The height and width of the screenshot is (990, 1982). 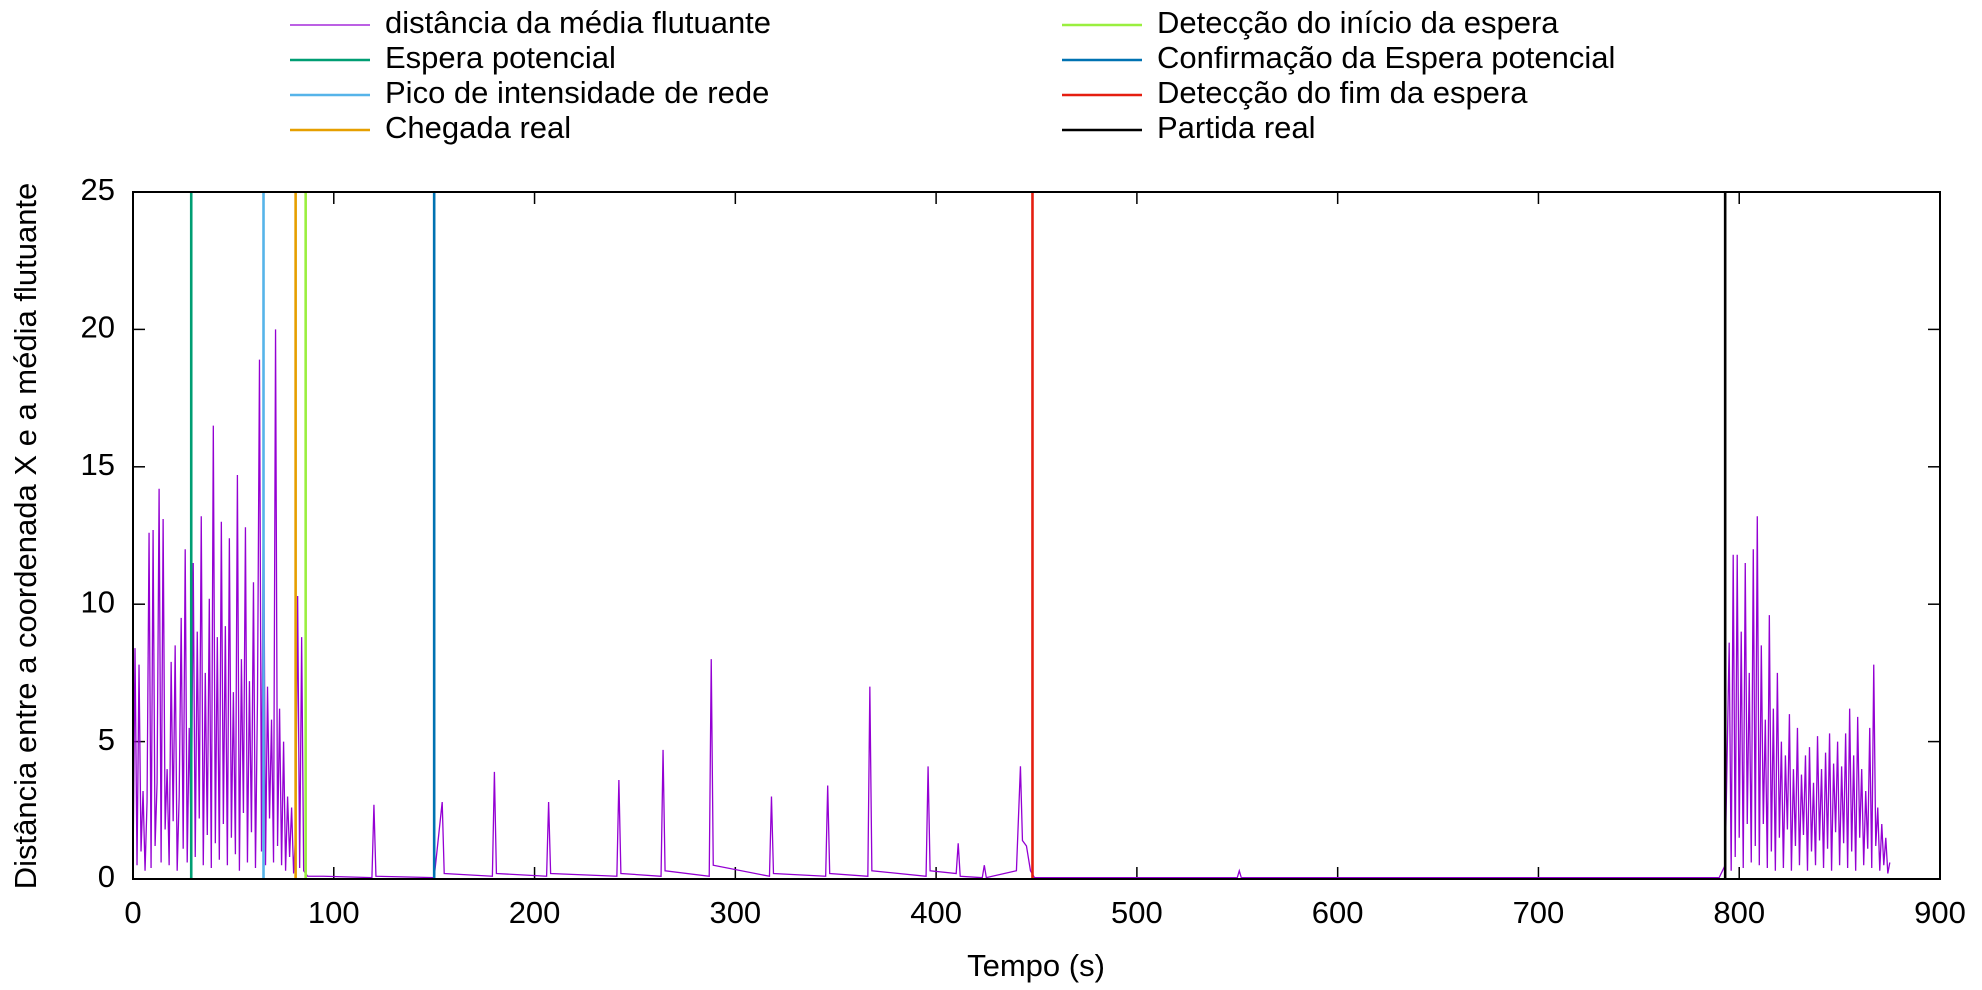 What do you see at coordinates (98, 464) in the screenshot?
I see `y-tick-label: 15` at bounding box center [98, 464].